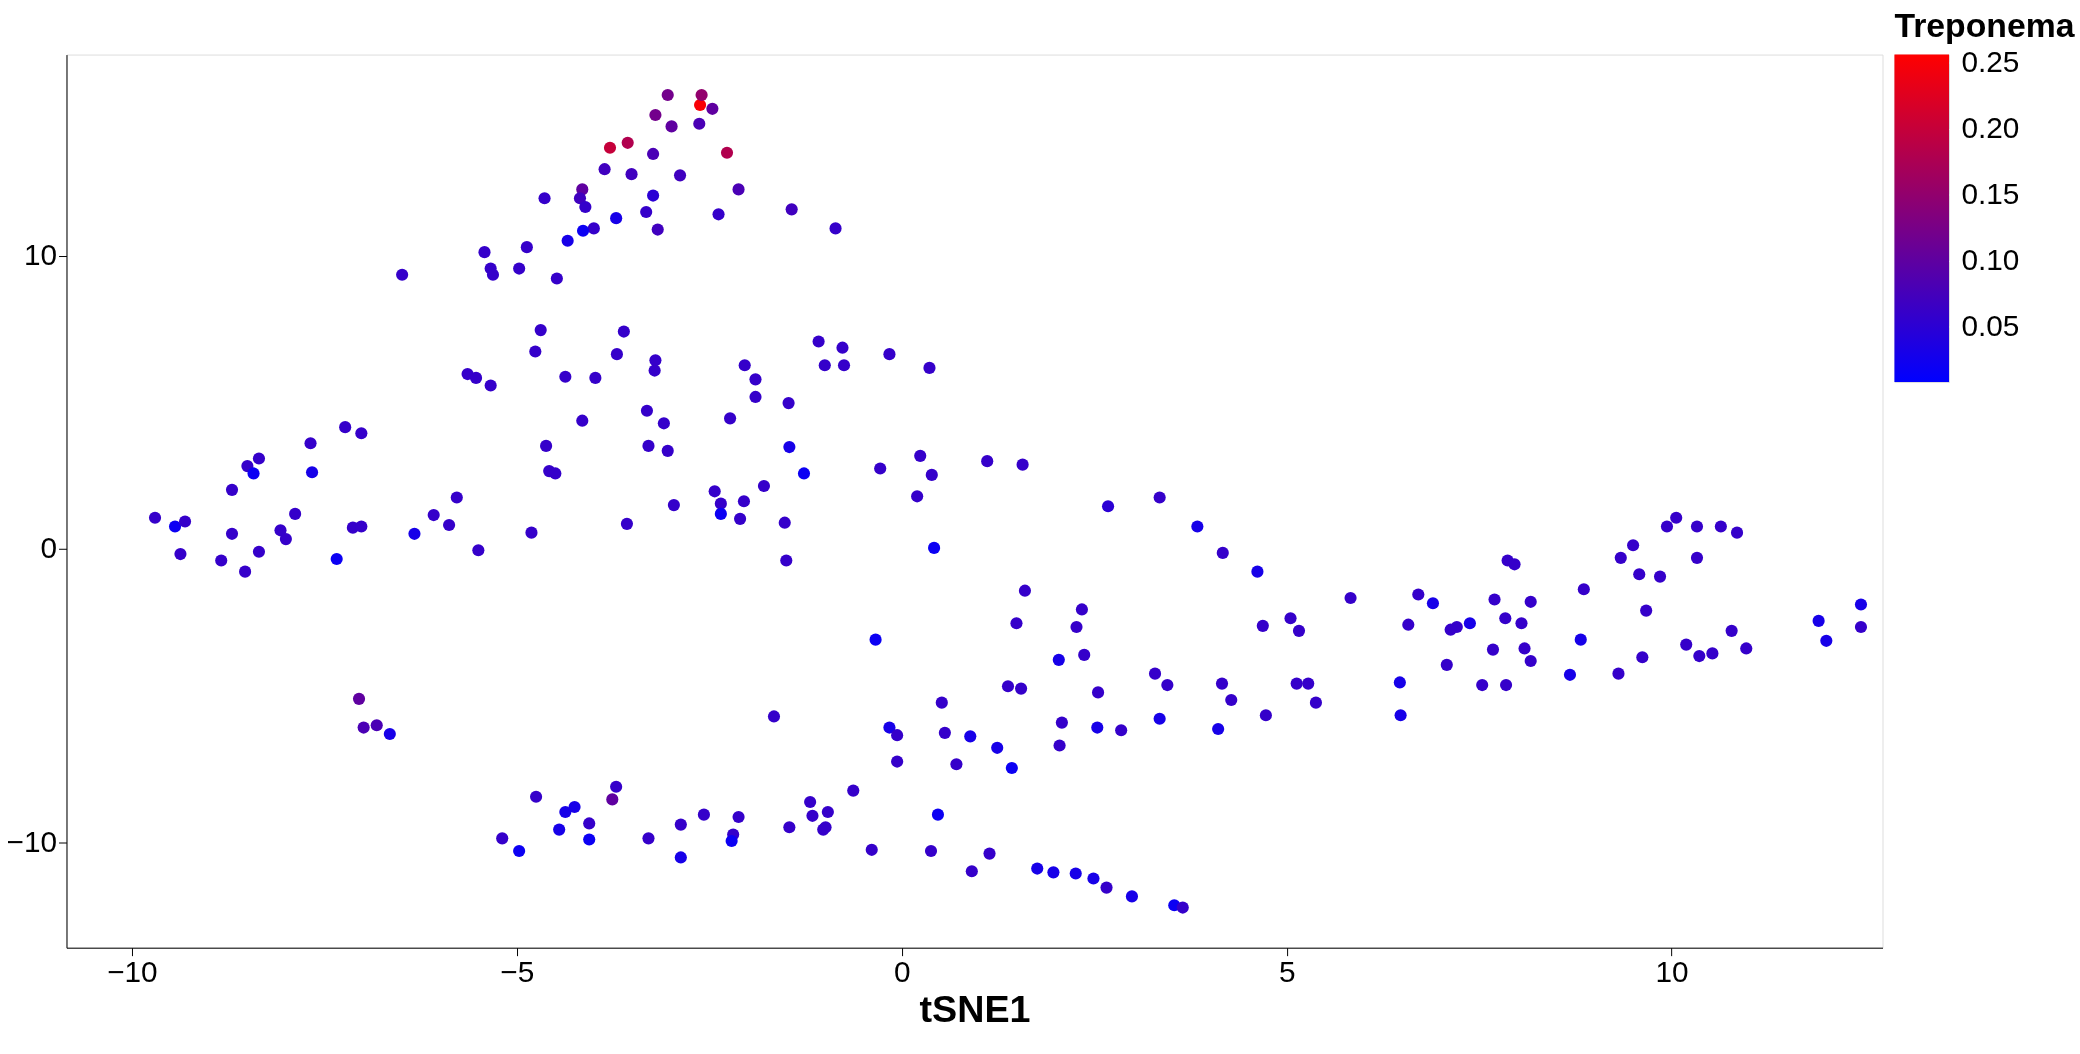  What do you see at coordinates (1990, 61) in the screenshot?
I see `color-bar-label: 0.25` at bounding box center [1990, 61].